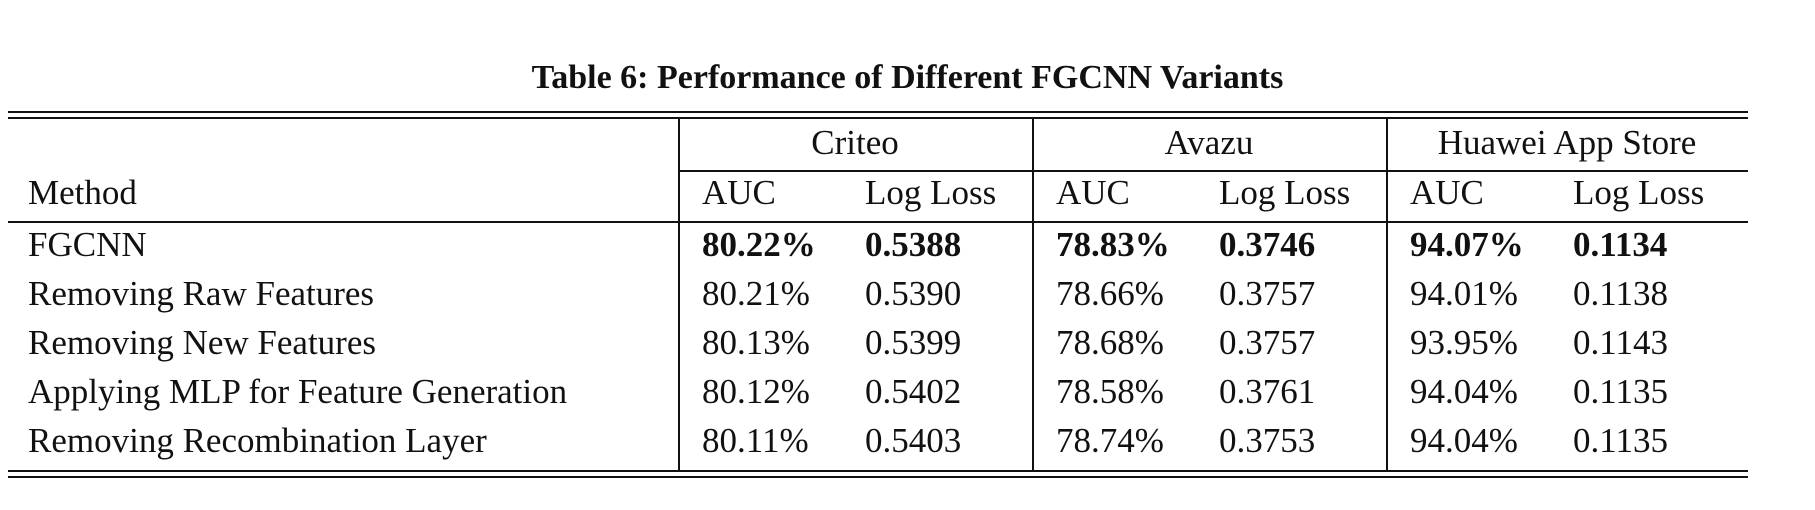 This screenshot has height=510, width=1815. I want to click on table-cell: 0.3746, so click(1267, 244).